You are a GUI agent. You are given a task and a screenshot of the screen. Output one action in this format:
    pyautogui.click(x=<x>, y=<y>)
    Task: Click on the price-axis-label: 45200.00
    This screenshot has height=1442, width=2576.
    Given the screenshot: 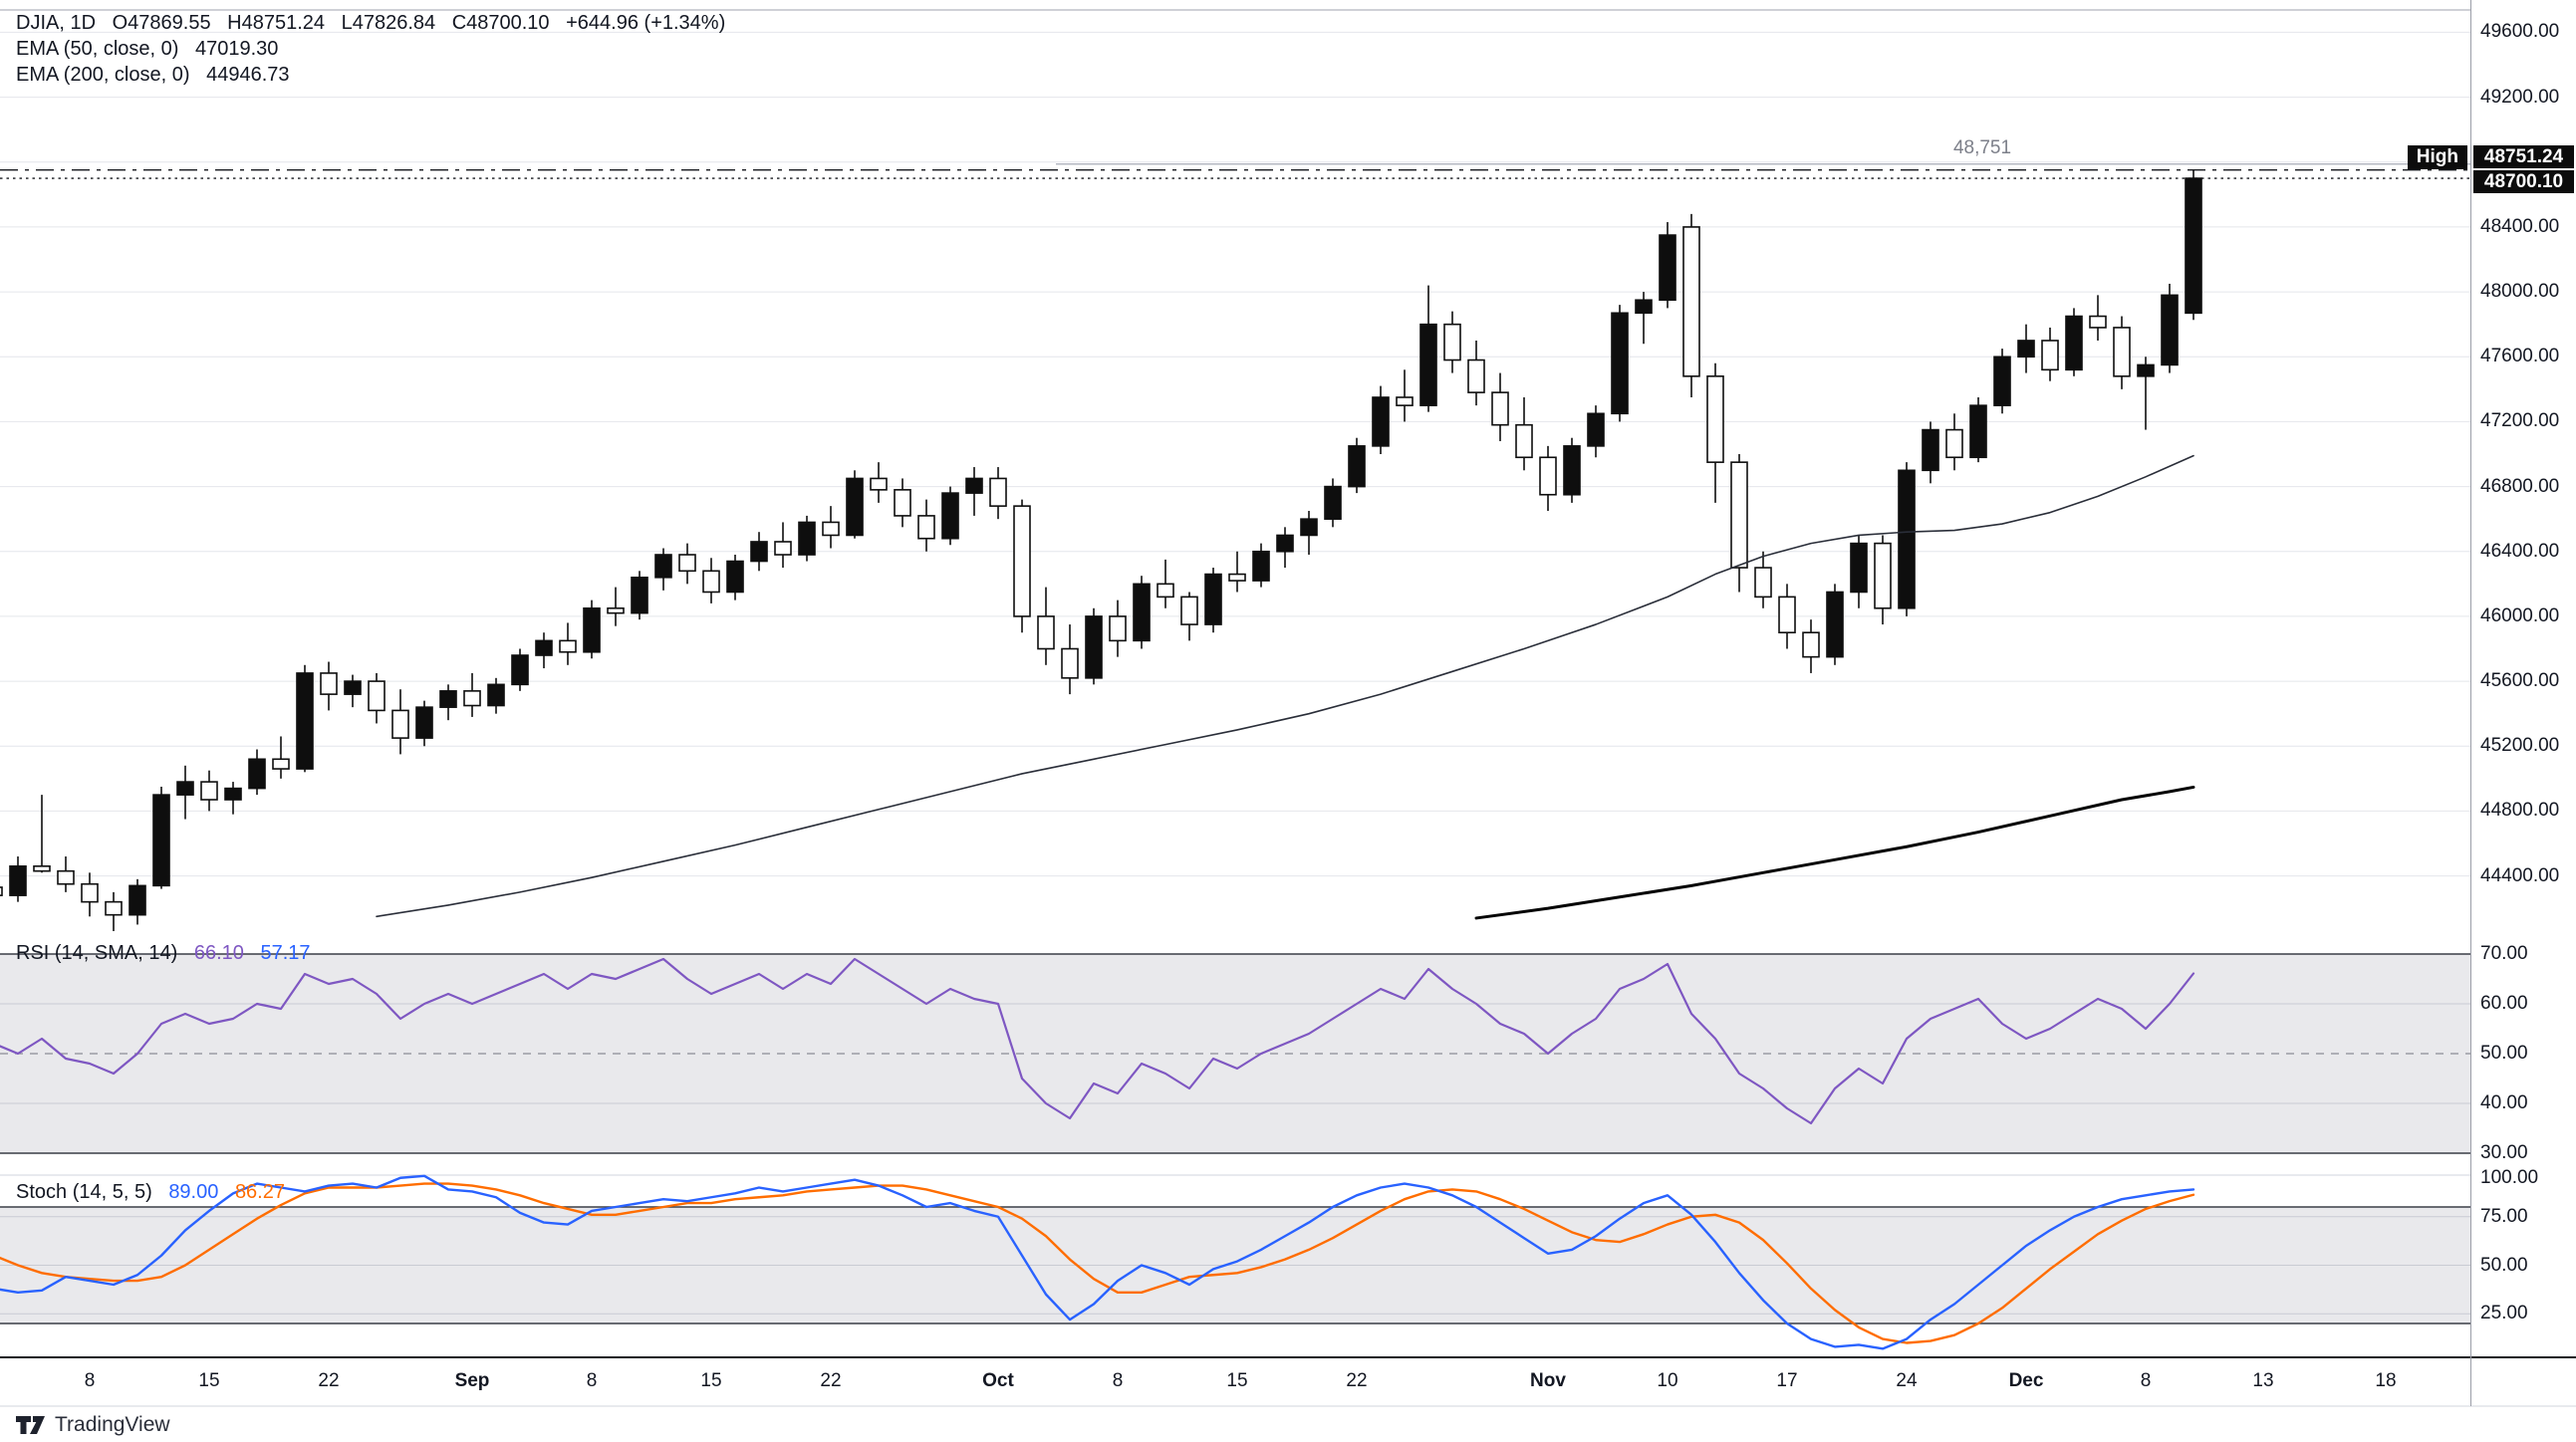 What is the action you would take?
    pyautogui.click(x=2520, y=746)
    